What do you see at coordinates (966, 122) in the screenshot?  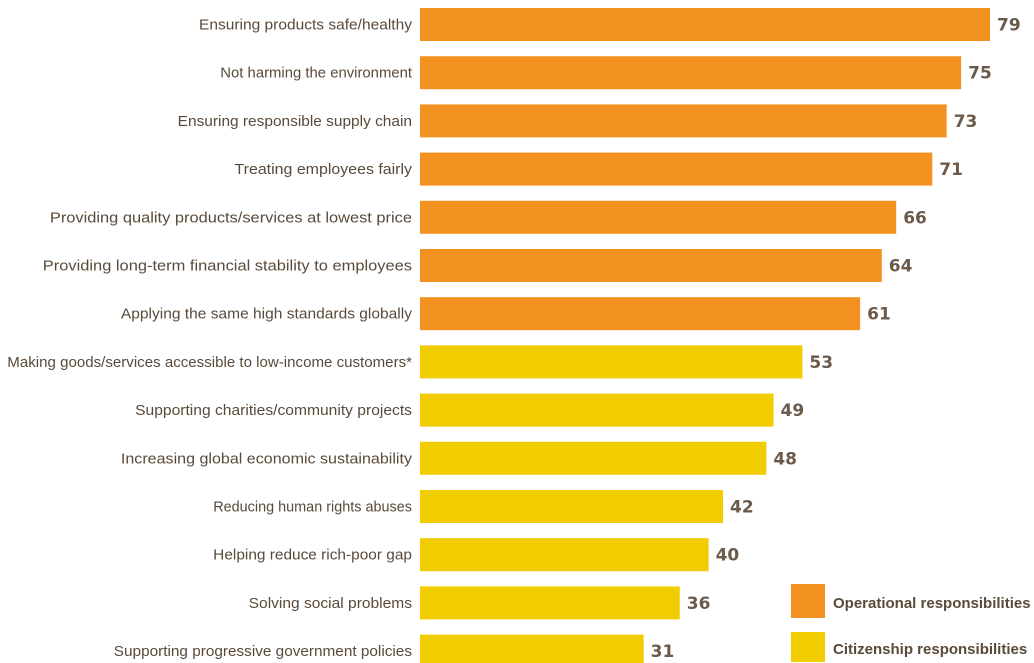 I see `value-label: 73` at bounding box center [966, 122].